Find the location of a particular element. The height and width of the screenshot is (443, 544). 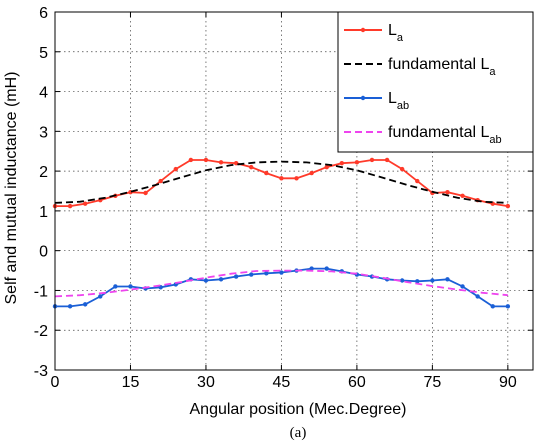

legend-item: fundamental La is located at coordinates (420, 67).